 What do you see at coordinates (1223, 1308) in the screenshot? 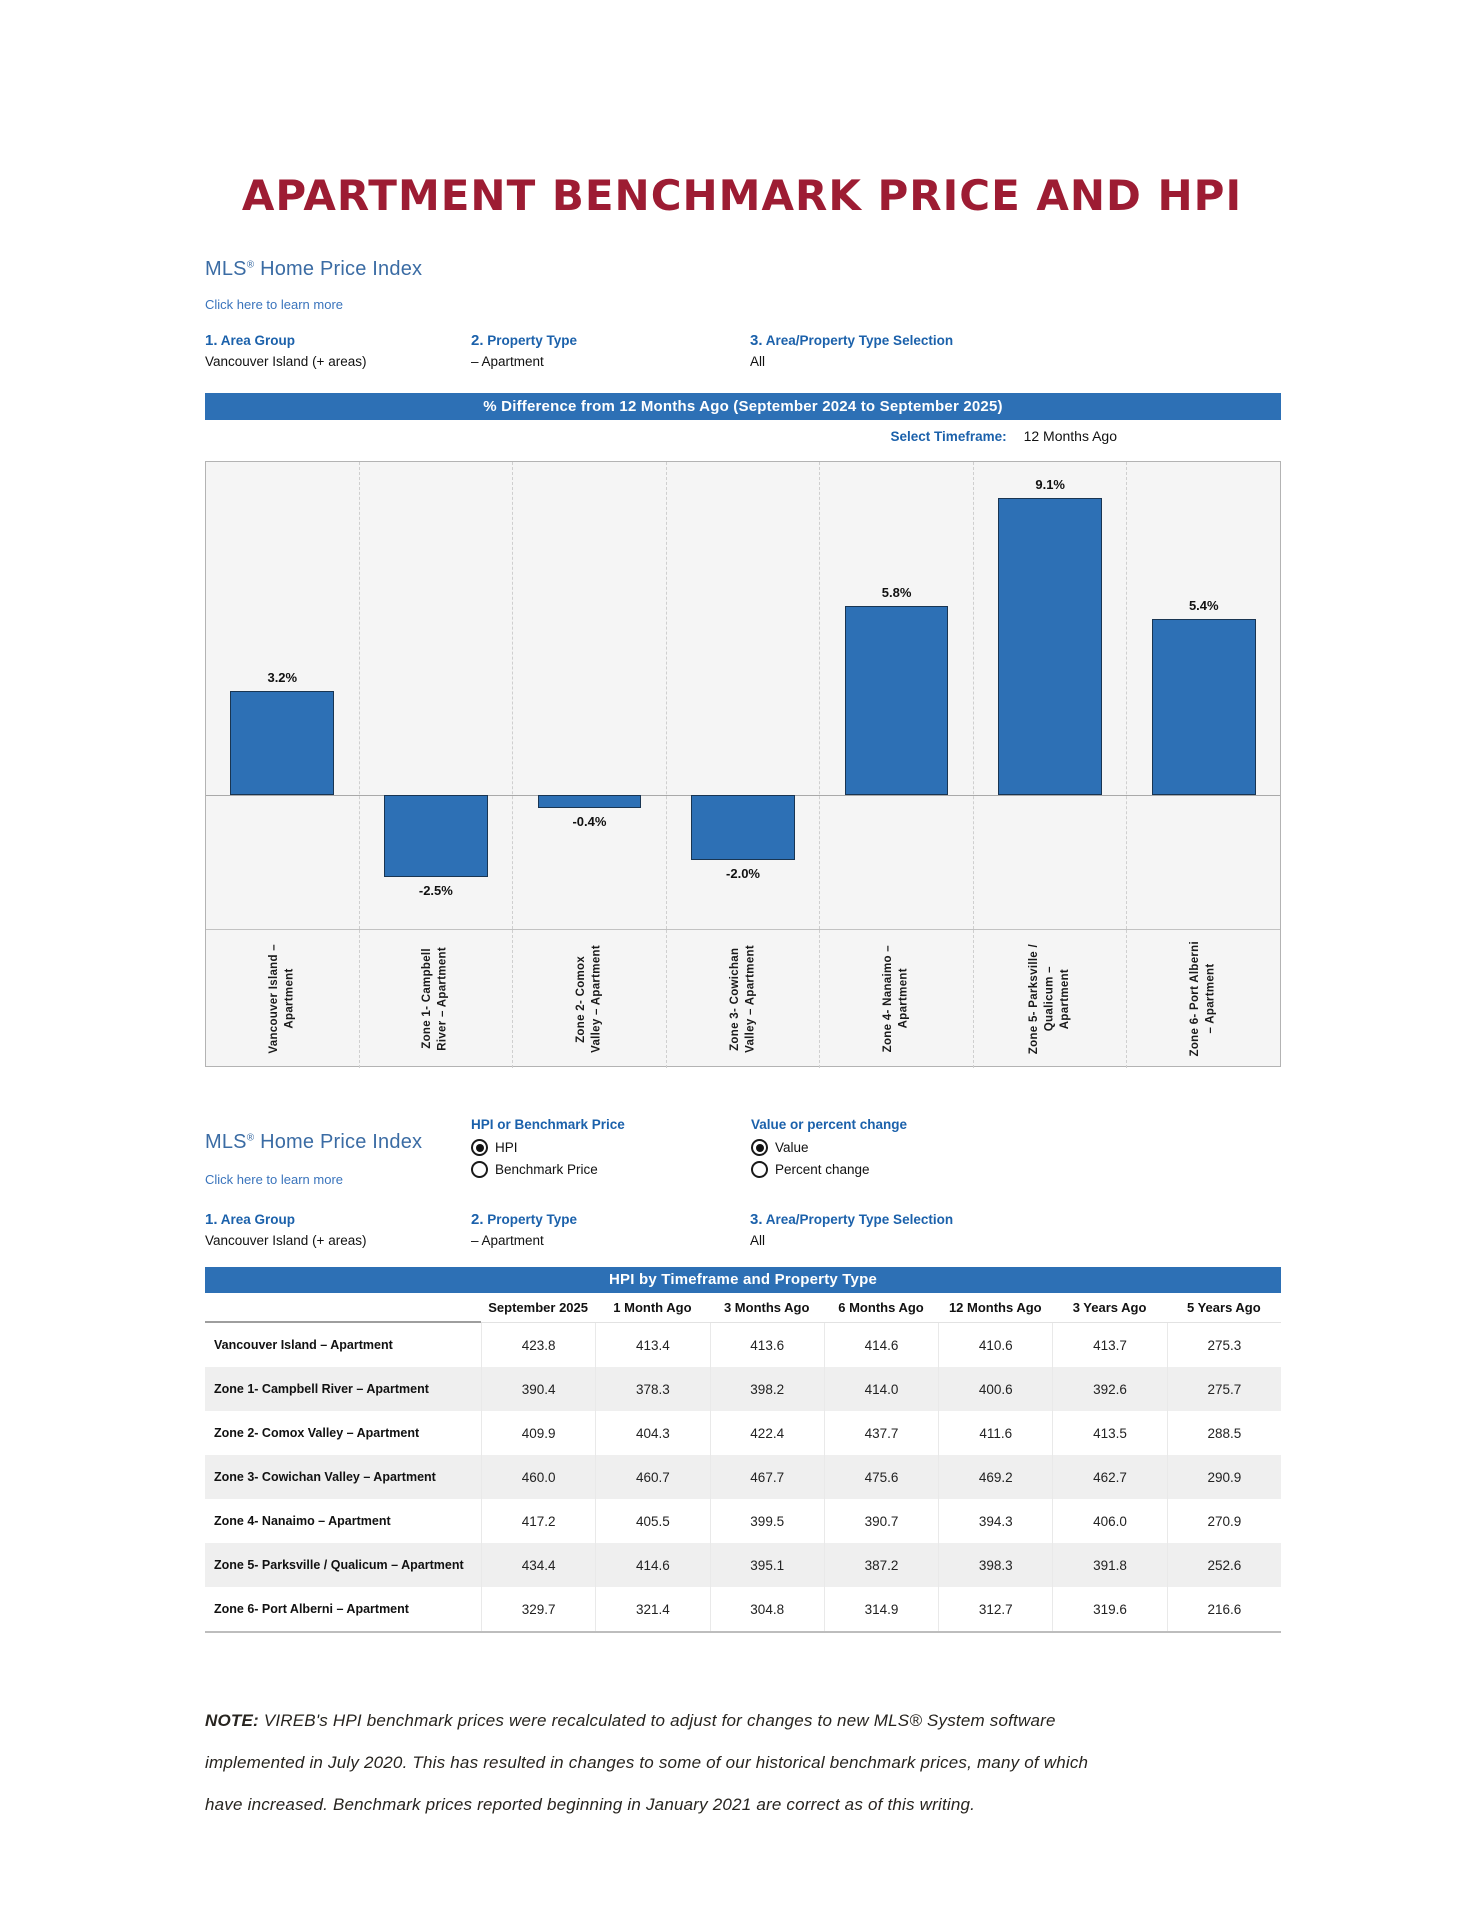
I see `header-cell: 5 Years Ago` at bounding box center [1223, 1308].